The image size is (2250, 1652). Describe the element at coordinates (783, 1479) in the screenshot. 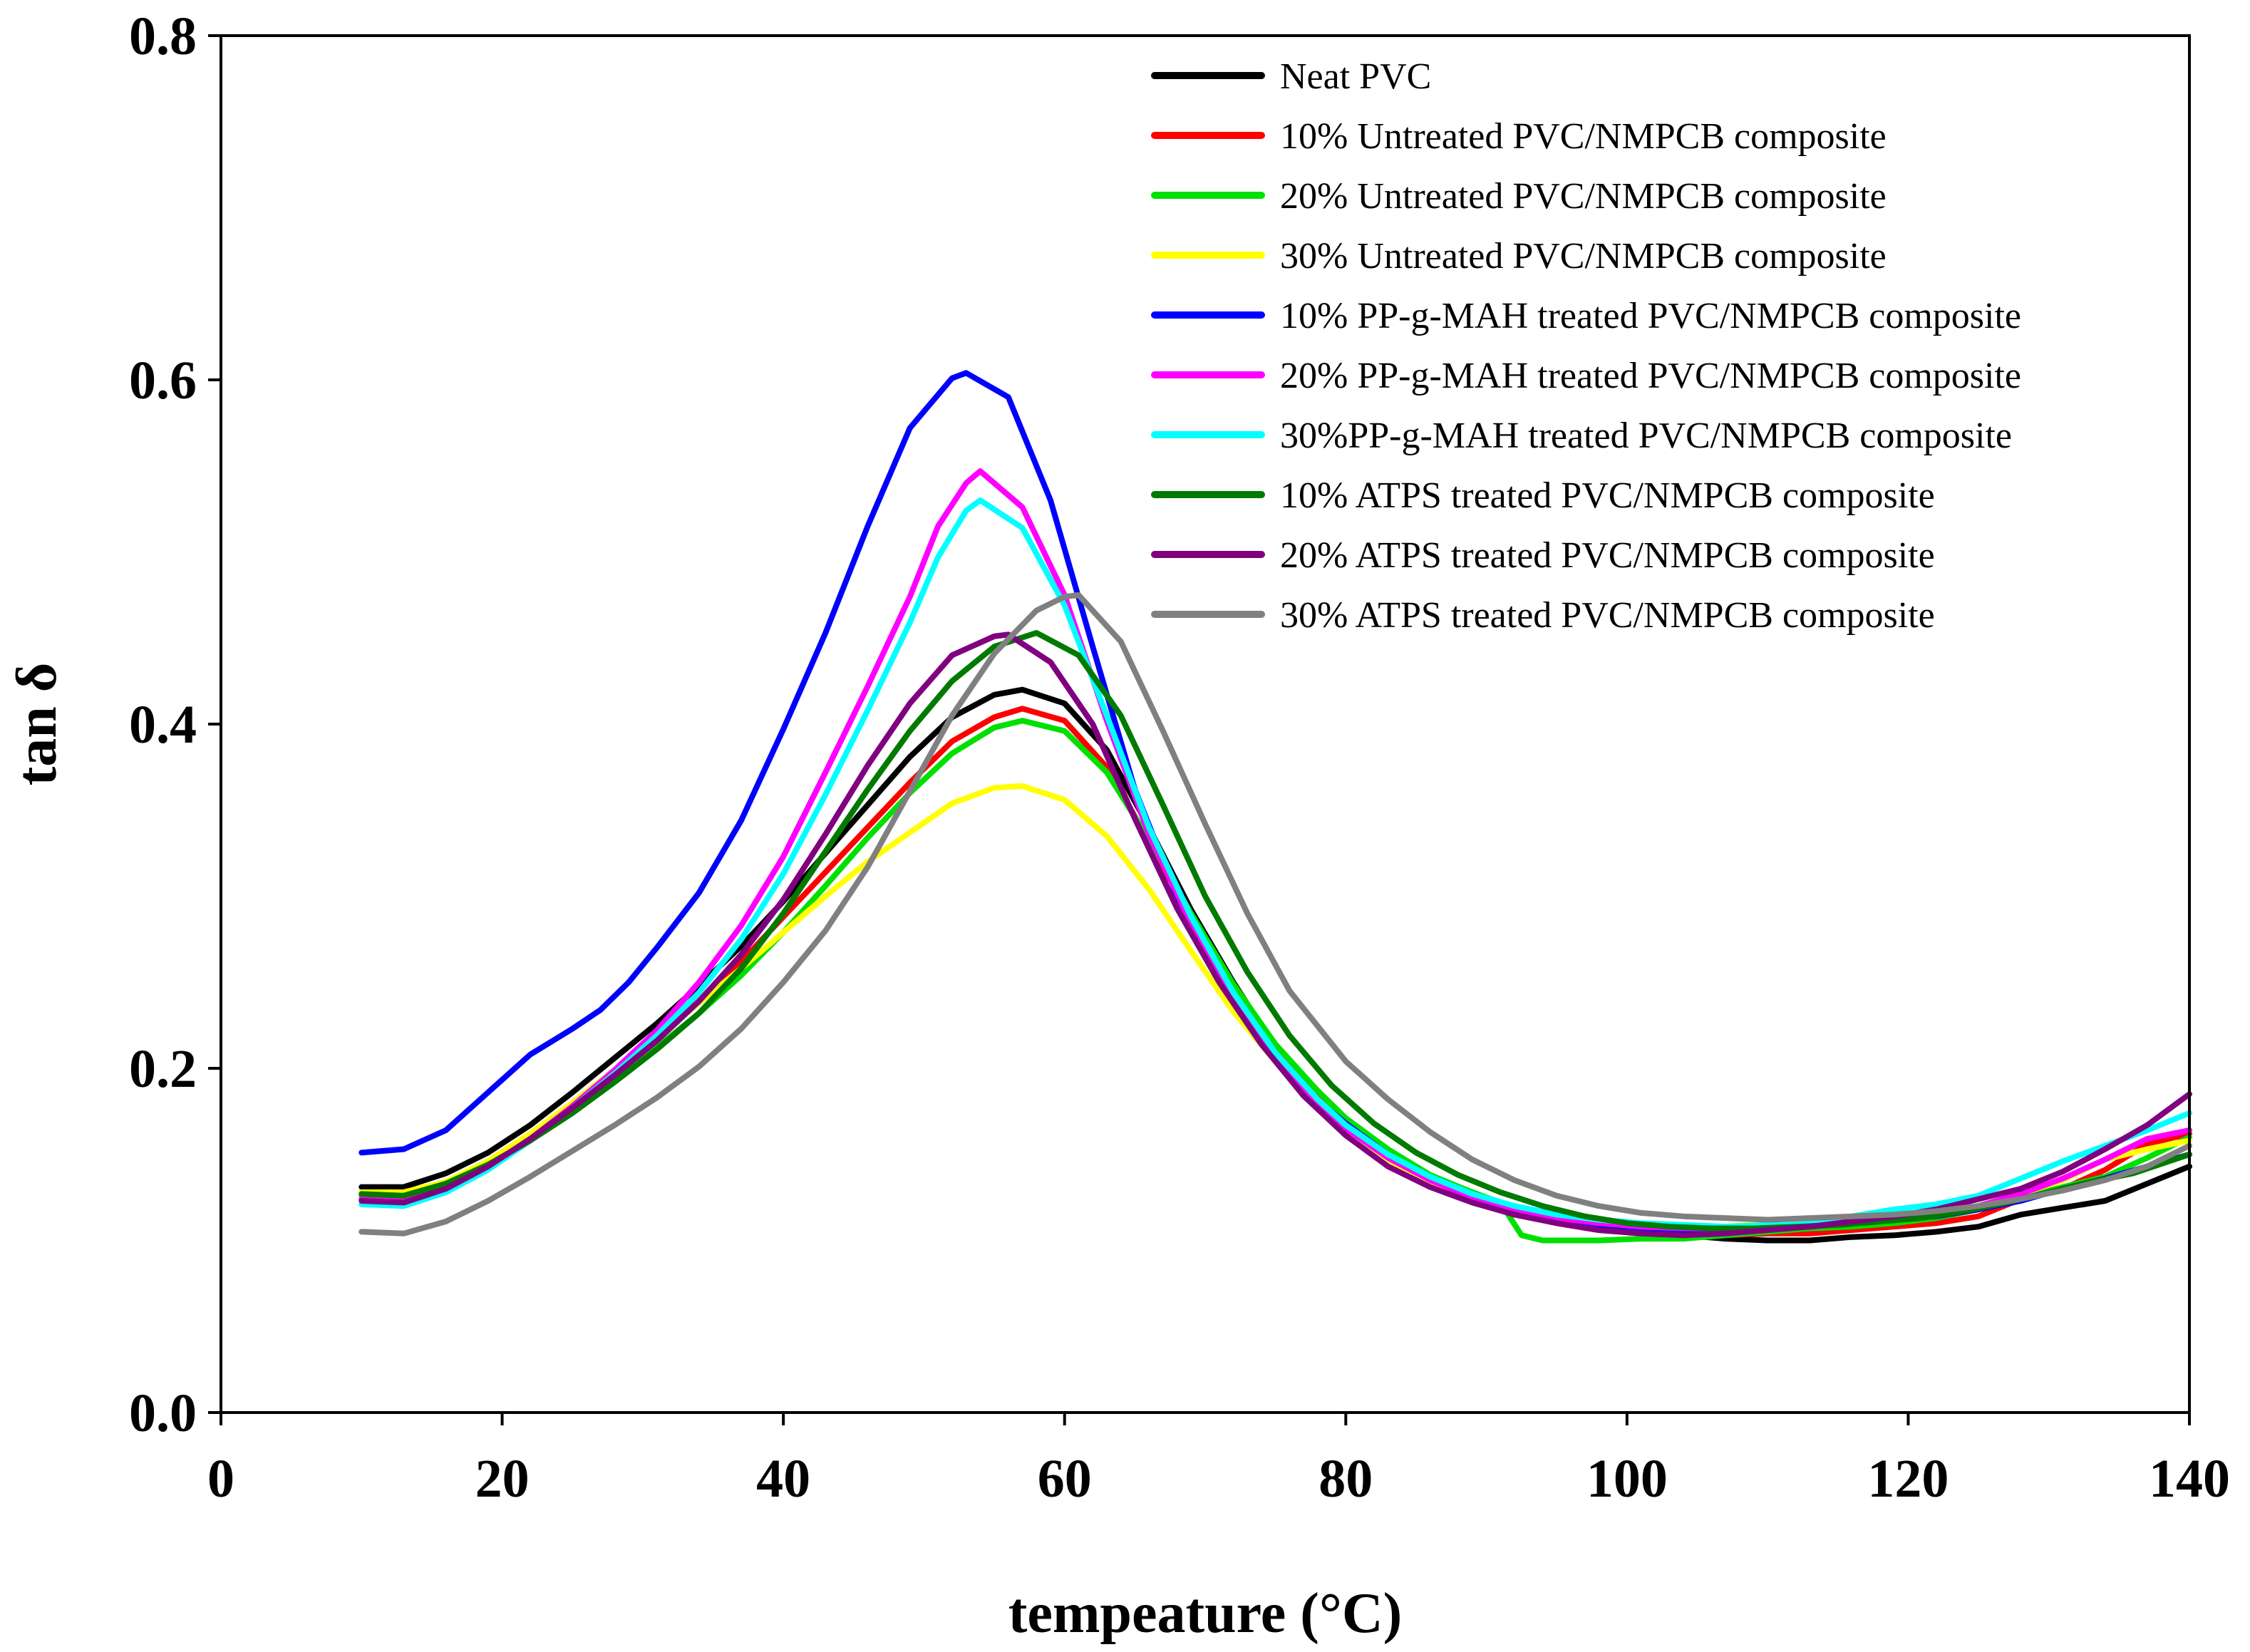

I see `x-tick-label: 40` at that location.